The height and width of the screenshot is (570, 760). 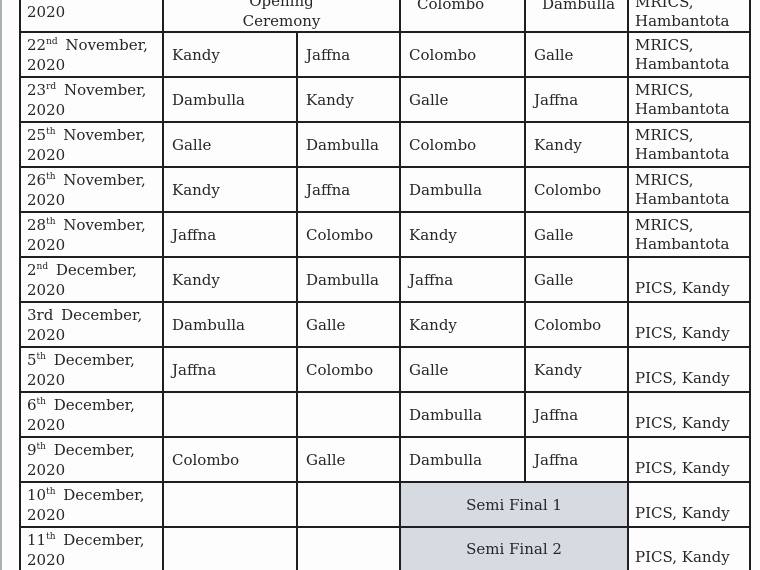 I want to click on date-cell: 9th December, 2020, so click(x=91, y=459).